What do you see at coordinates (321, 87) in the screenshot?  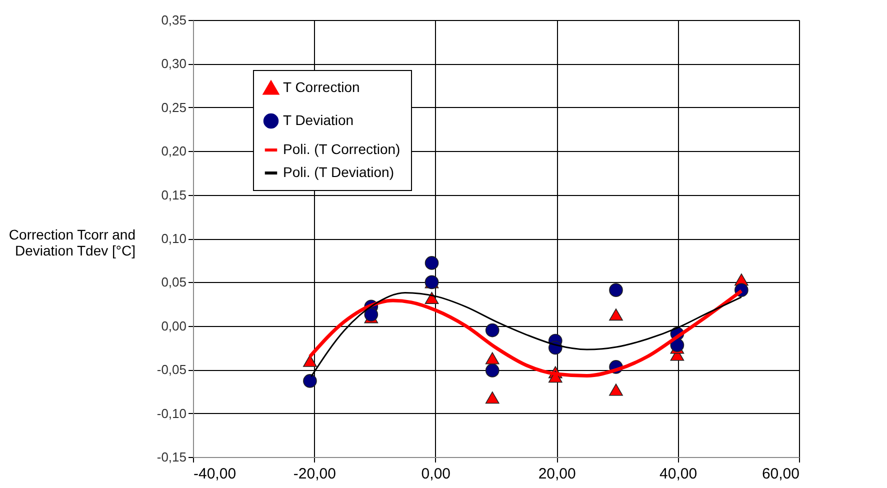 I see `legend-label: T Correction` at bounding box center [321, 87].